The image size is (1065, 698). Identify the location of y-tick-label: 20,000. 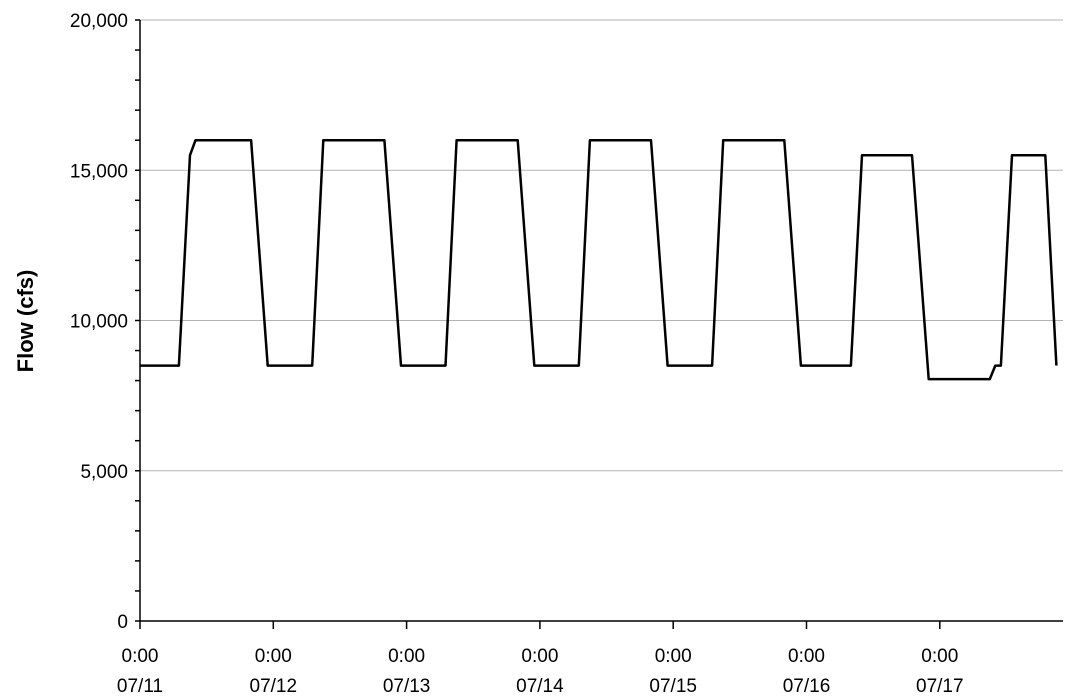
(99, 21).